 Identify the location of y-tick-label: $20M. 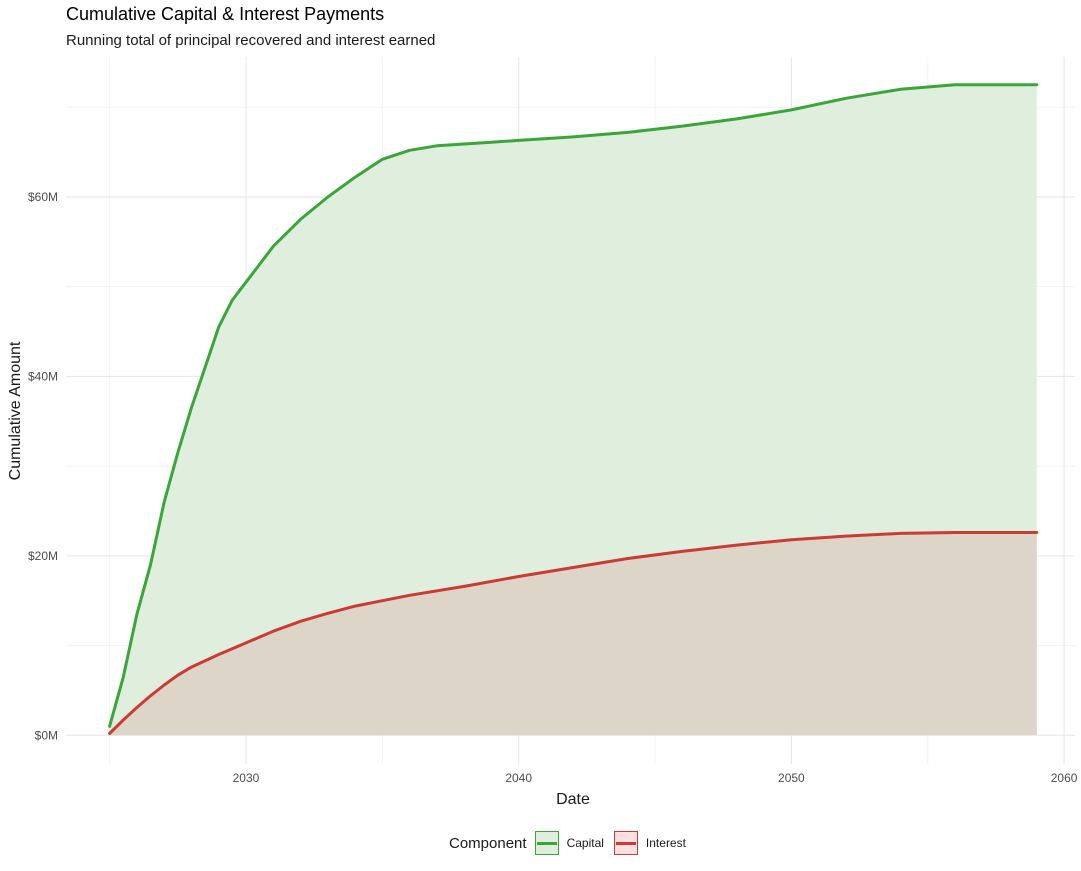
(43, 556).